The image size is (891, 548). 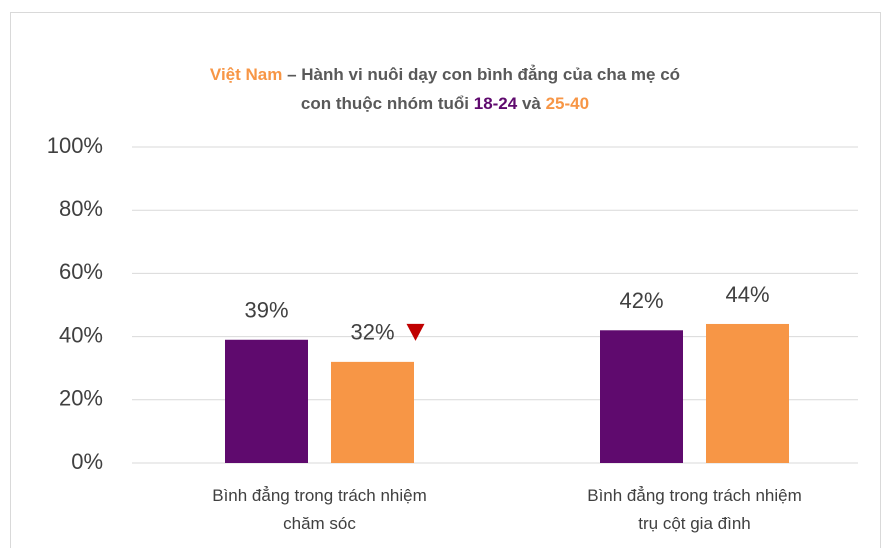 What do you see at coordinates (641, 300) in the screenshot?
I see `data-label: 42%` at bounding box center [641, 300].